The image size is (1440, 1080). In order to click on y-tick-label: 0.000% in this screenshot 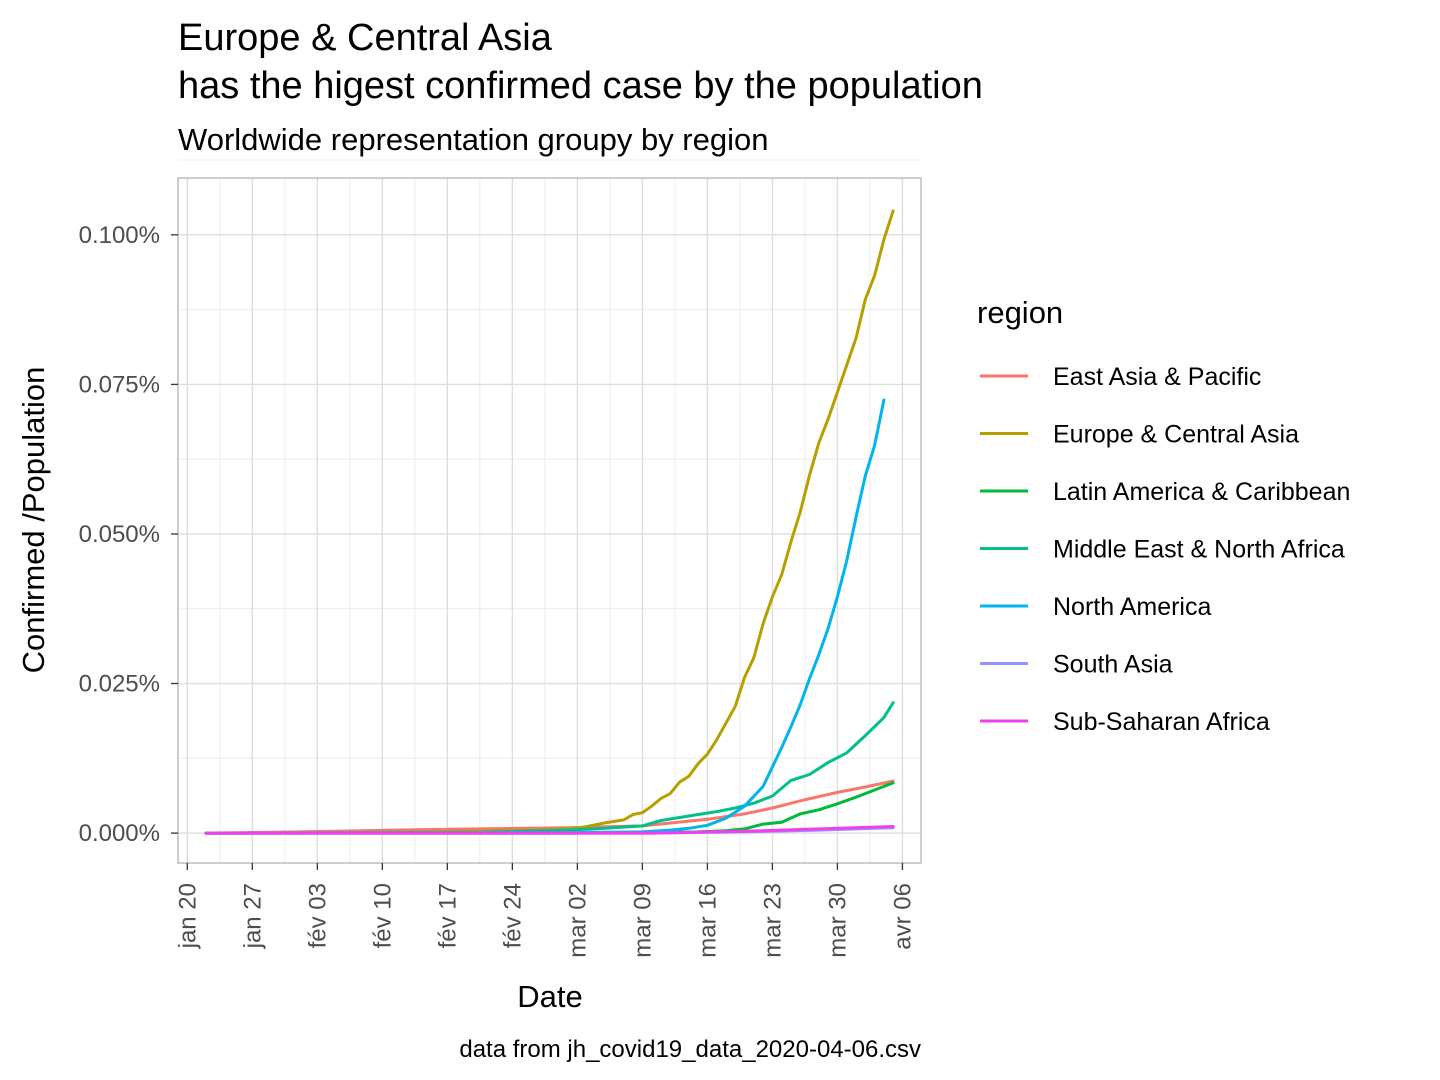, I will do `click(119, 833)`.